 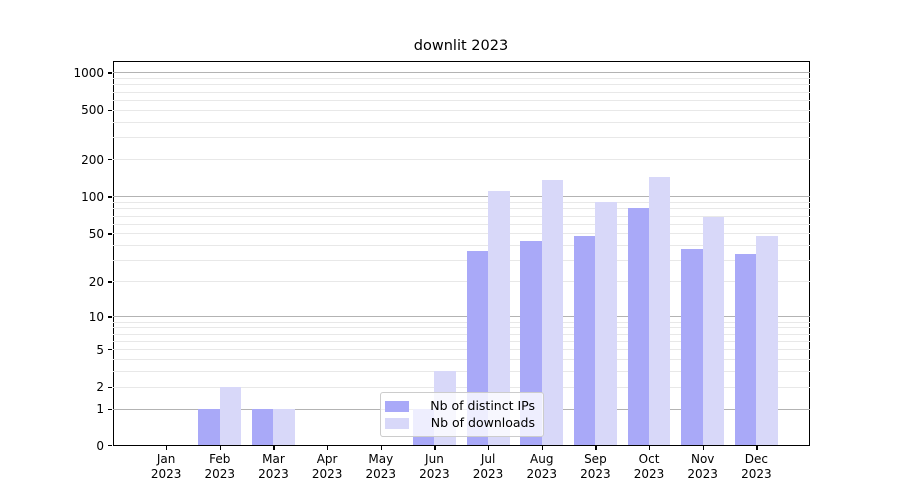 I want to click on x-tick-label: Feb 2023, so click(x=220, y=467).